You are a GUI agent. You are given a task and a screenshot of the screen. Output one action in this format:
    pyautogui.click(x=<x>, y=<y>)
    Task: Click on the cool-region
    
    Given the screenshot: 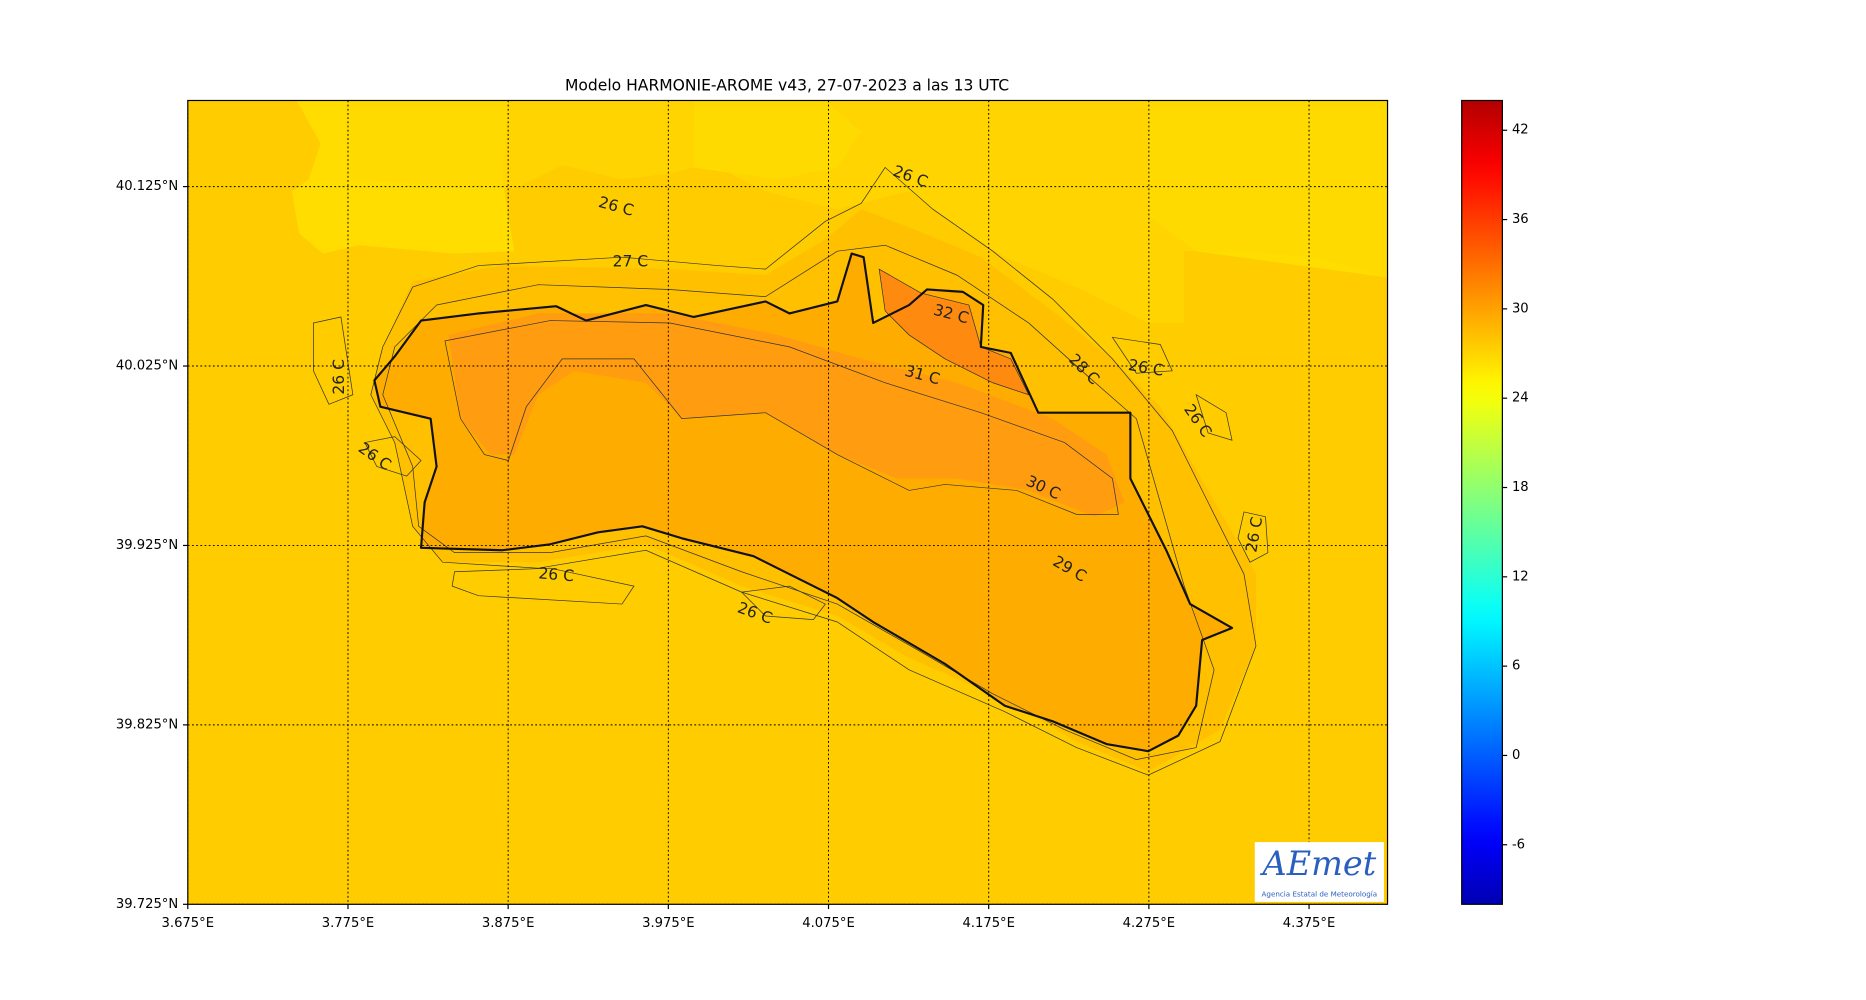 What is the action you would take?
    pyautogui.click(x=867, y=211)
    